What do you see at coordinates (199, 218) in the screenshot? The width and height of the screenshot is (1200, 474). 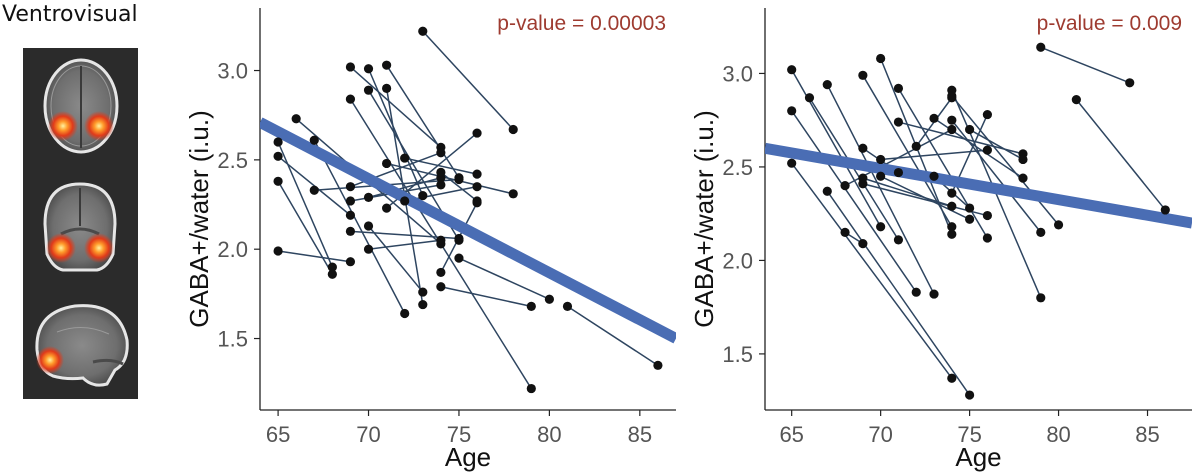 I see `y-axis-label: GABA+/water (i.u.)` at bounding box center [199, 218].